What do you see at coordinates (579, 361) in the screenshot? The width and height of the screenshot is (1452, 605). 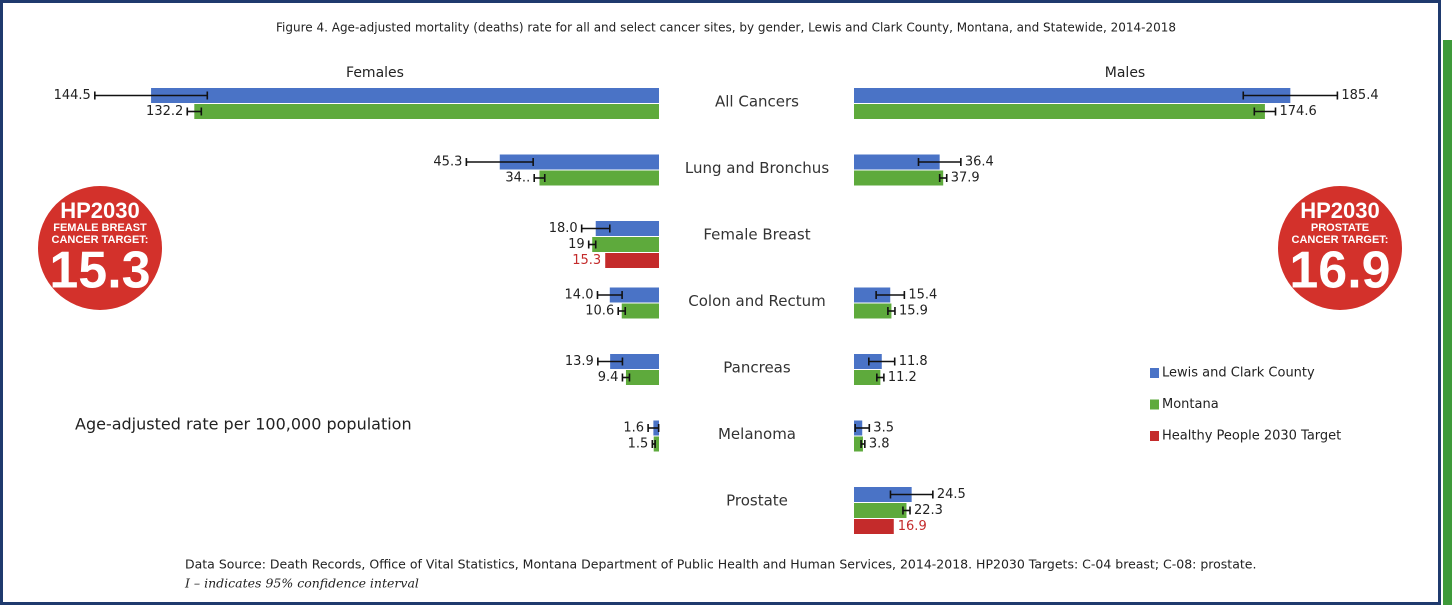 I see `value-label: 13.9` at bounding box center [579, 361].